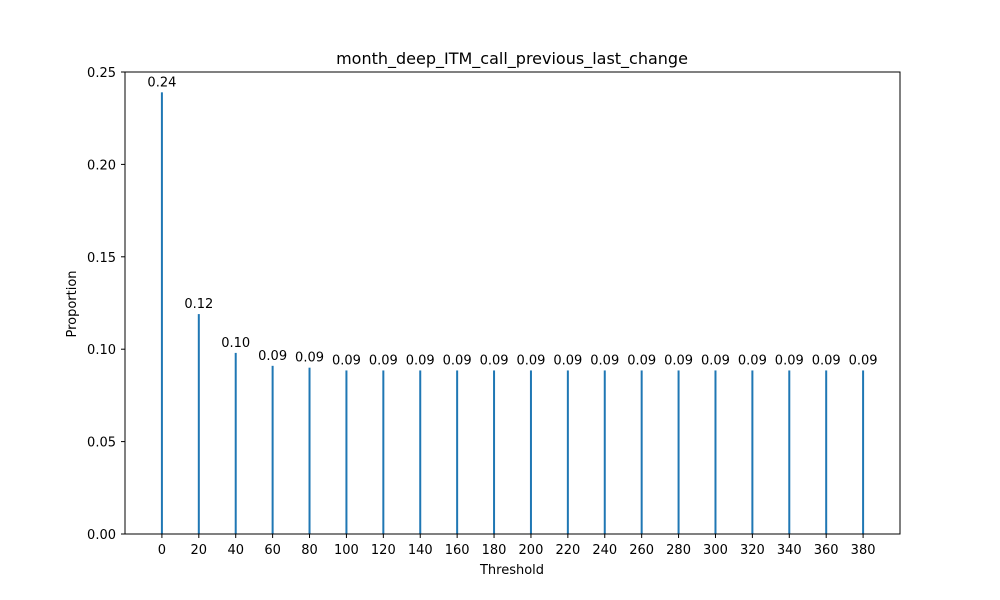 The image size is (1000, 600). Describe the element at coordinates (752, 550) in the screenshot. I see `x-tick-label: 320` at that location.